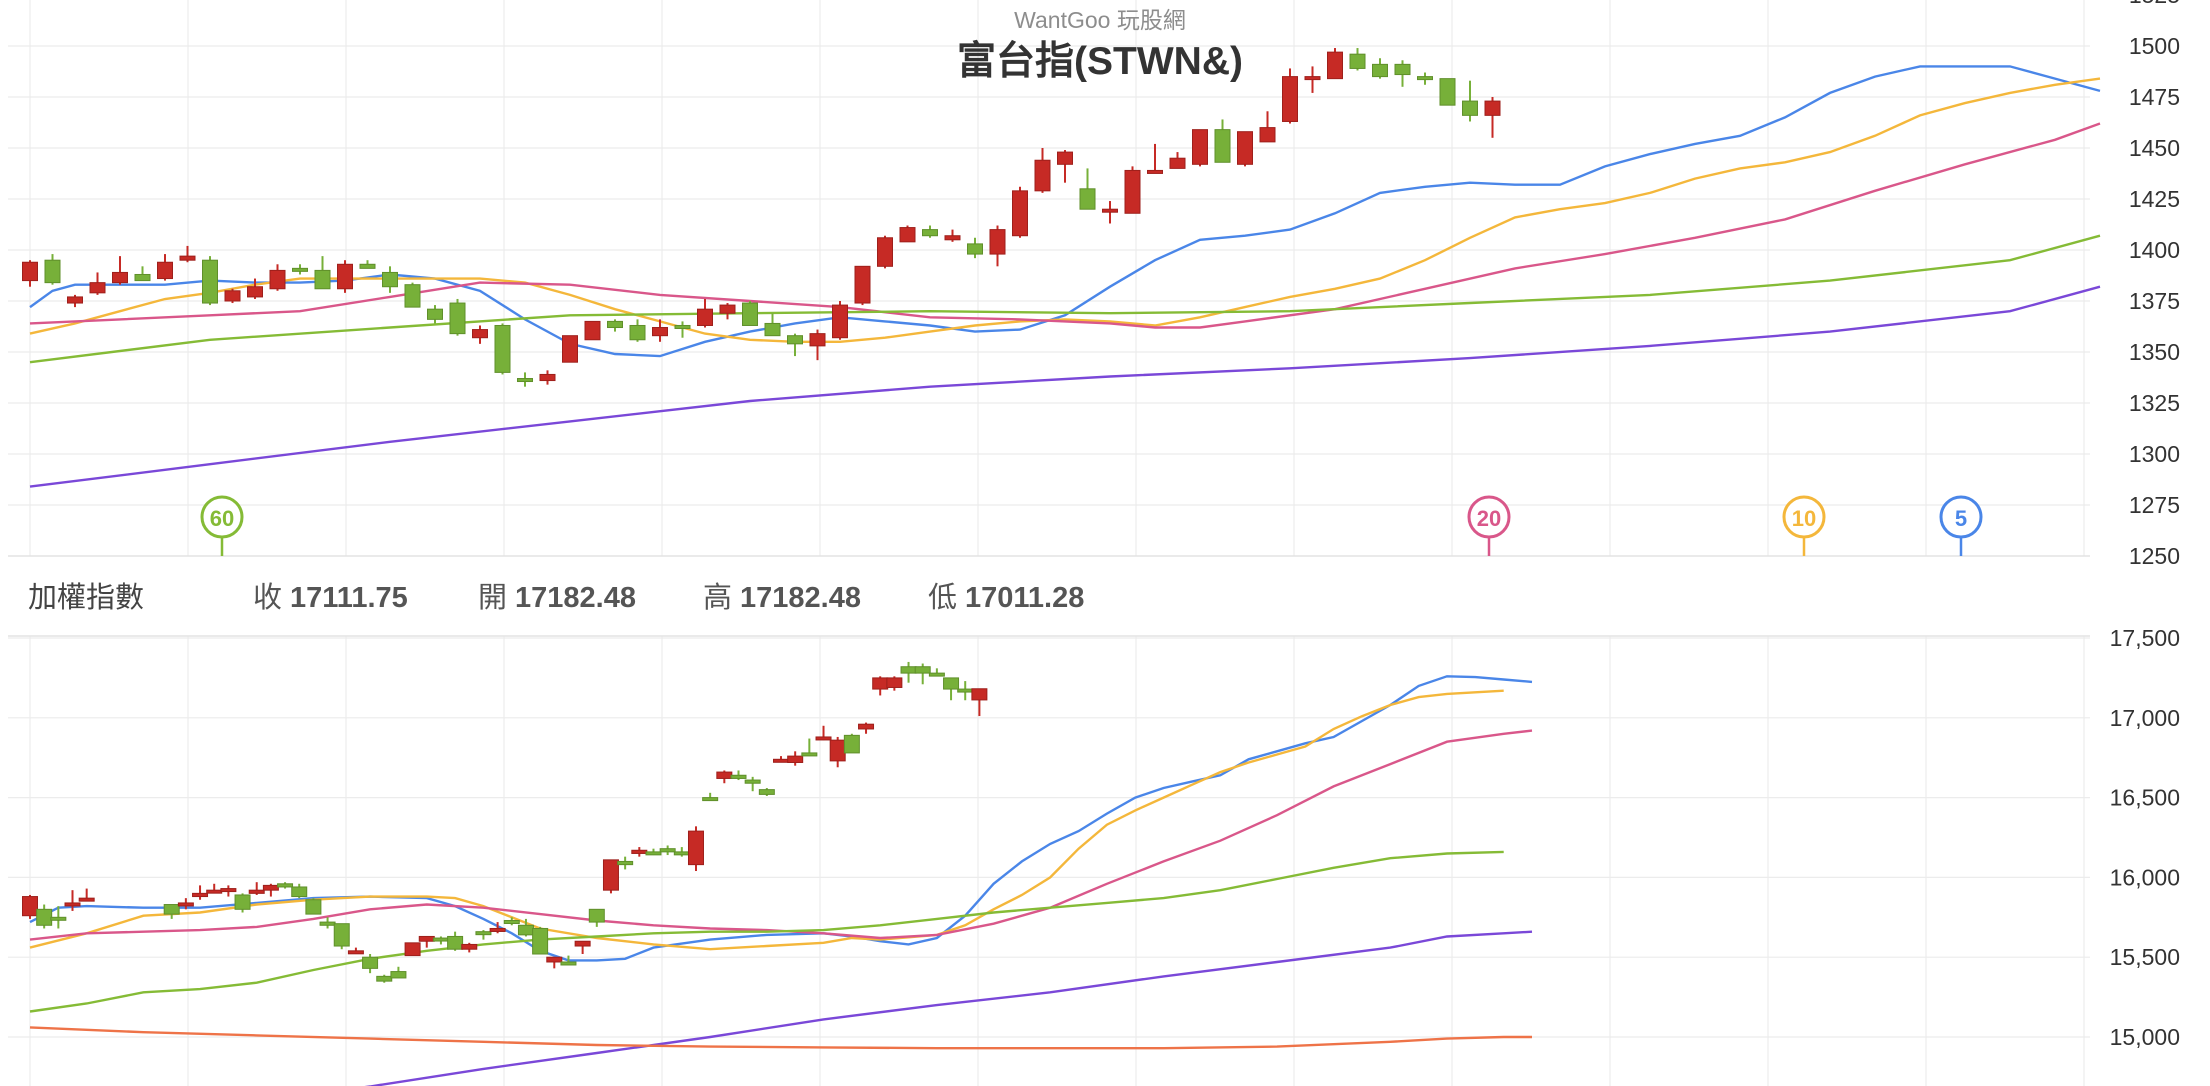 The height and width of the screenshot is (1086, 2210). I want to click on ma-line-ma60, so click(766, 931).